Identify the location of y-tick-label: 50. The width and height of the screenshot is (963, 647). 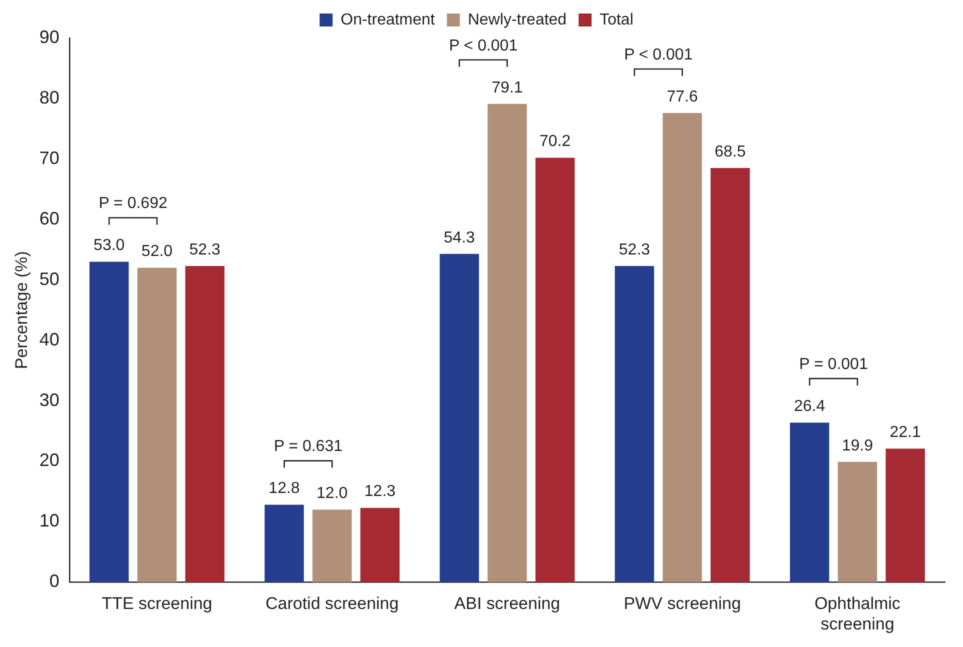
(49, 278).